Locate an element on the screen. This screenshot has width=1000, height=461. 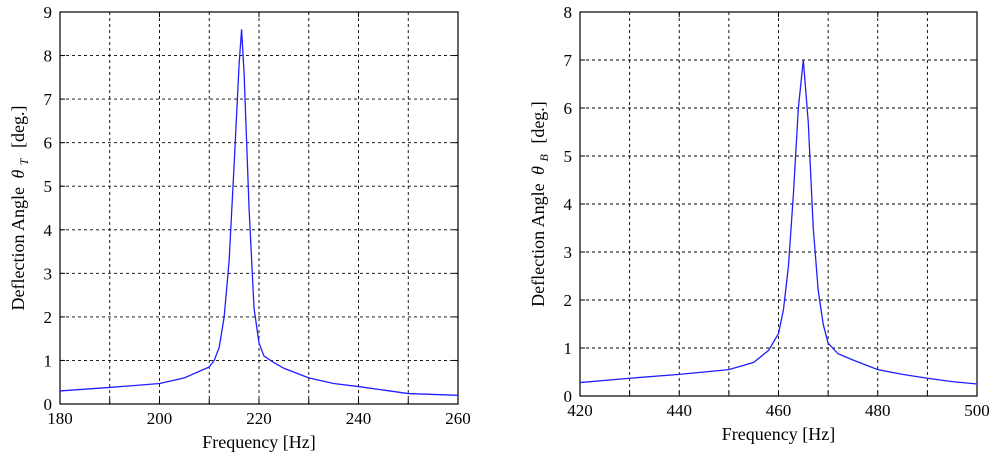
y-axis-label: Deflection Angle θ B [deg.] is located at coordinates (540, 204).